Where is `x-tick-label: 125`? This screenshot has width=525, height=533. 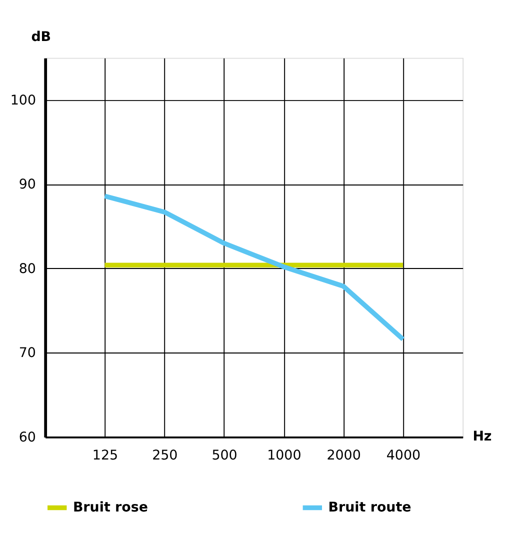
x-tick-label: 125 is located at coordinates (105, 456).